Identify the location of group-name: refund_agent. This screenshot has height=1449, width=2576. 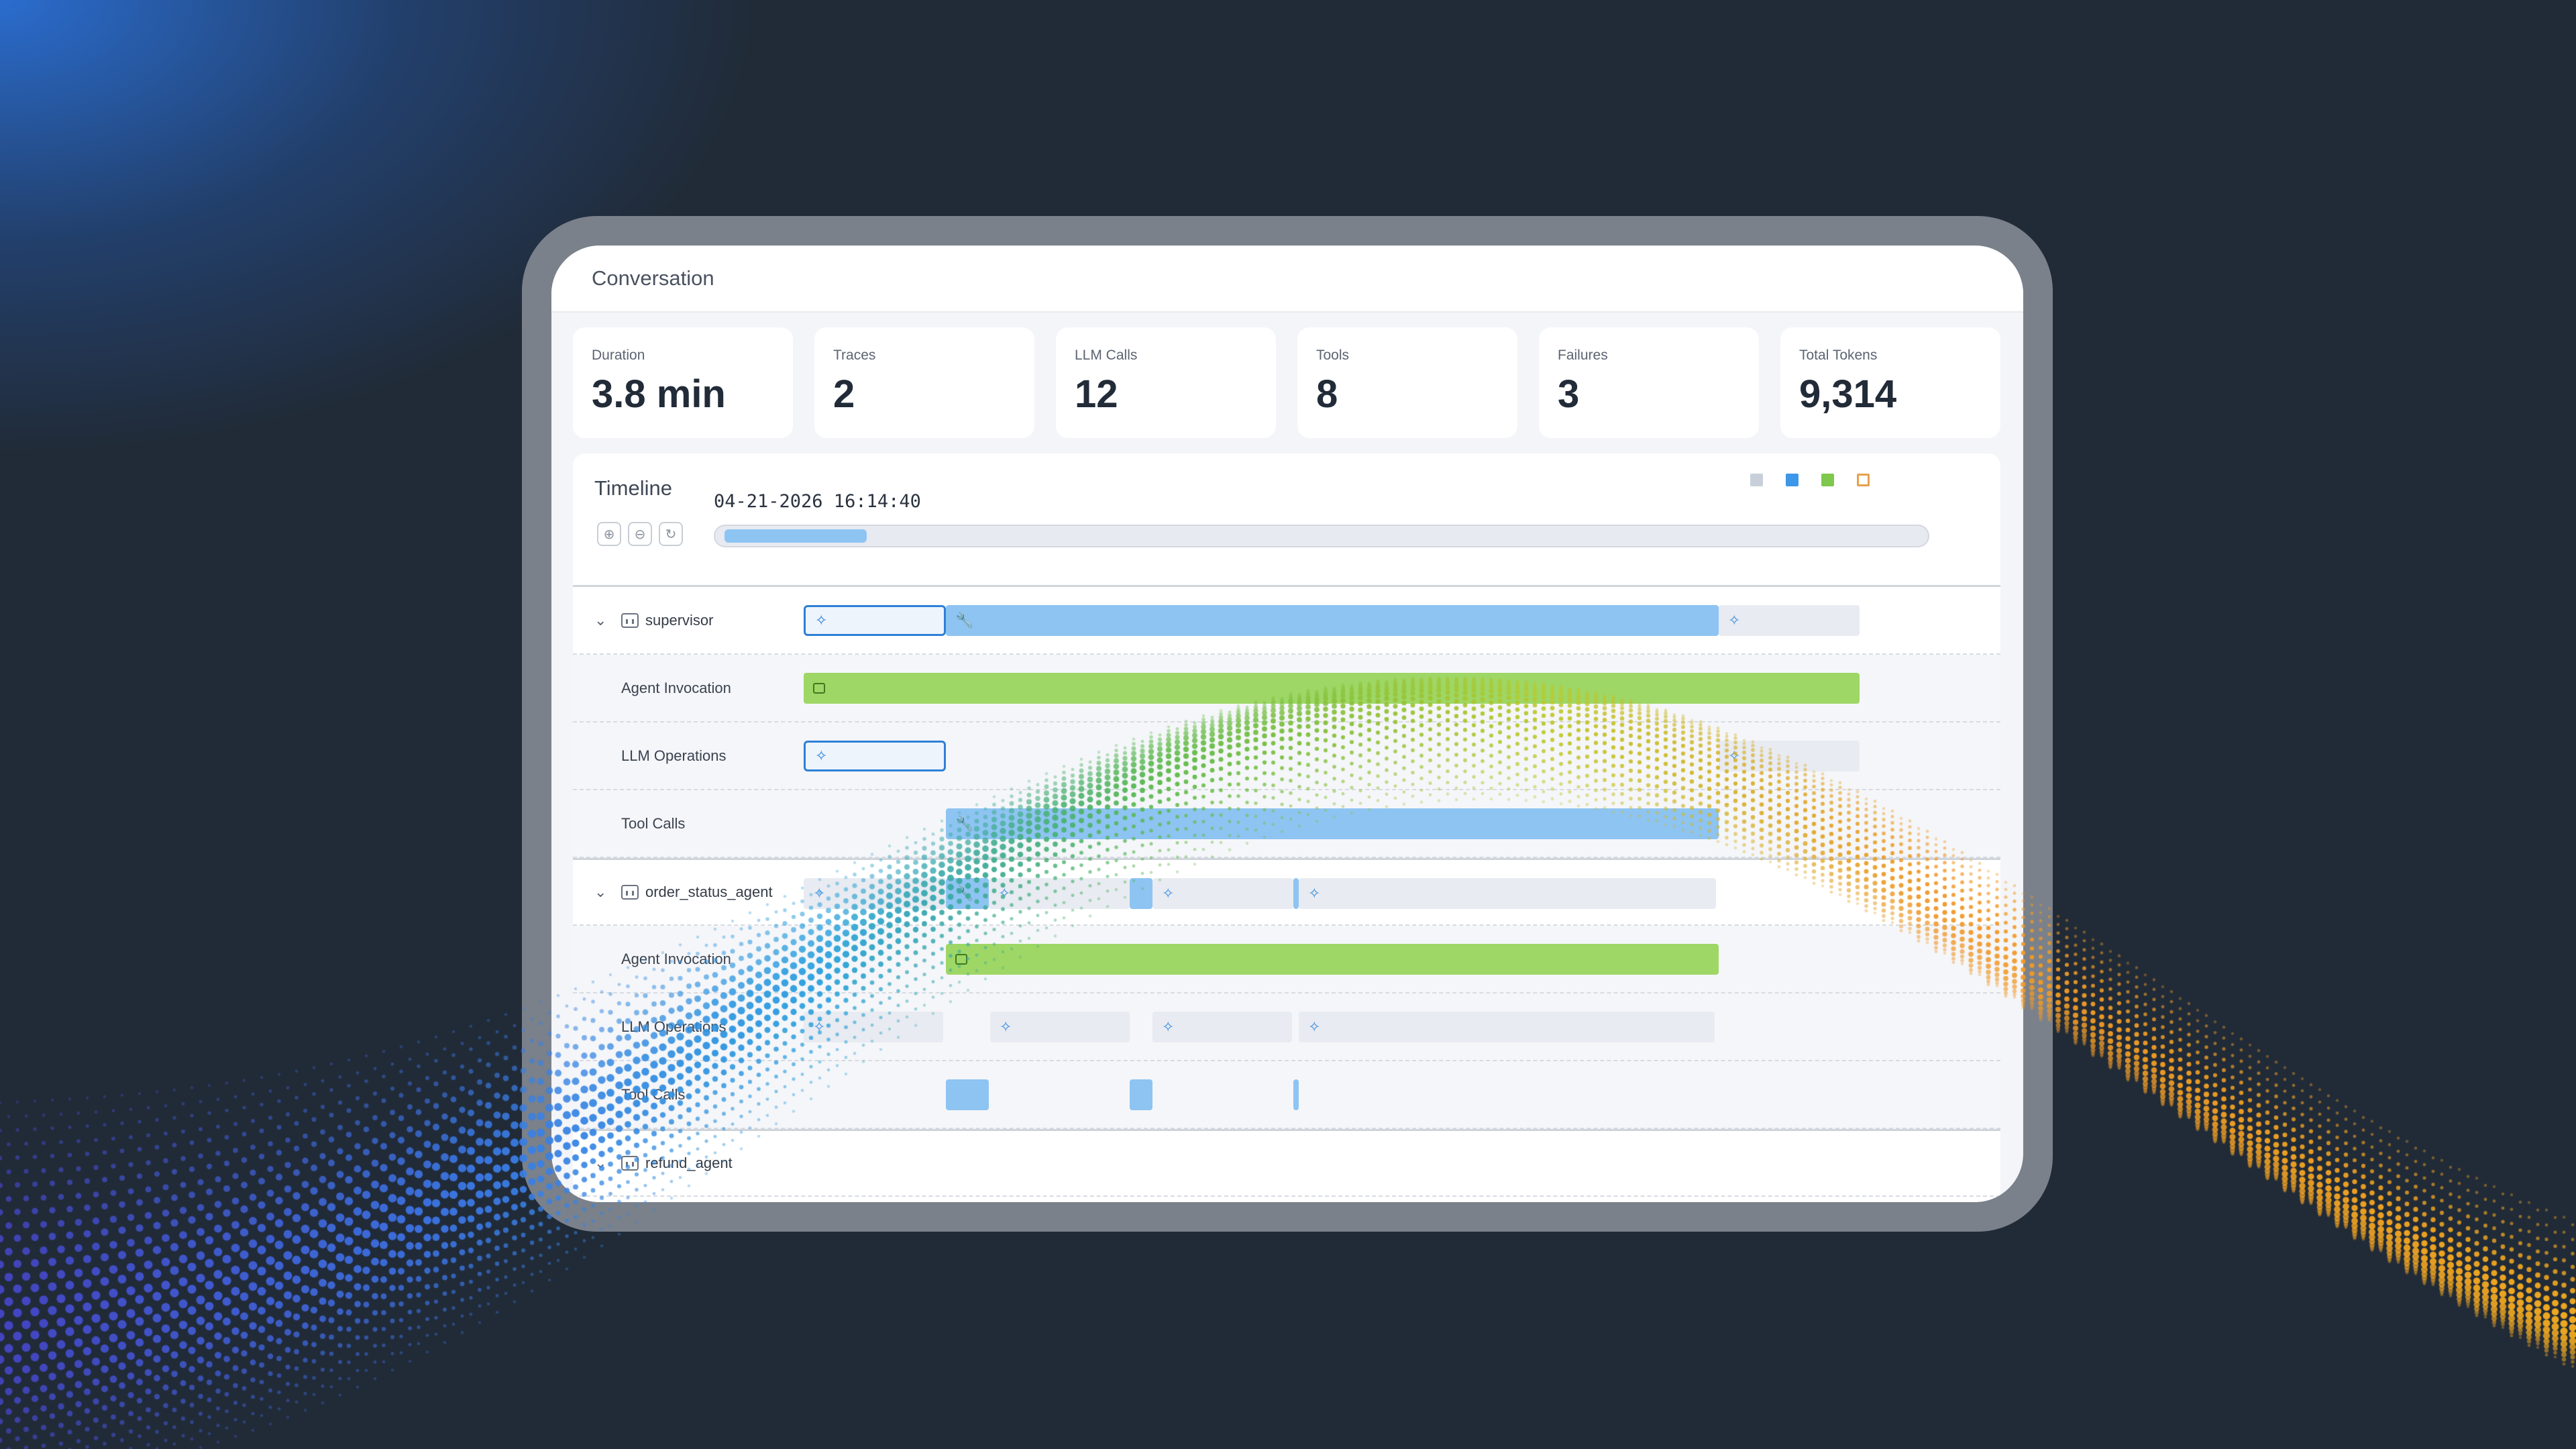
(689, 1163).